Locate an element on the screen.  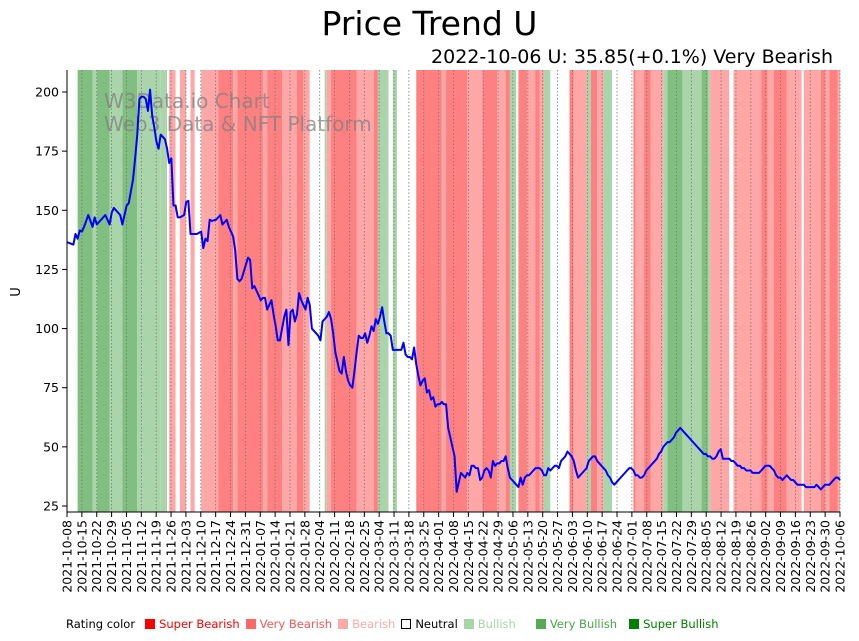
legend-item-very-bearish: Very Bearish is located at coordinates (288, 624).